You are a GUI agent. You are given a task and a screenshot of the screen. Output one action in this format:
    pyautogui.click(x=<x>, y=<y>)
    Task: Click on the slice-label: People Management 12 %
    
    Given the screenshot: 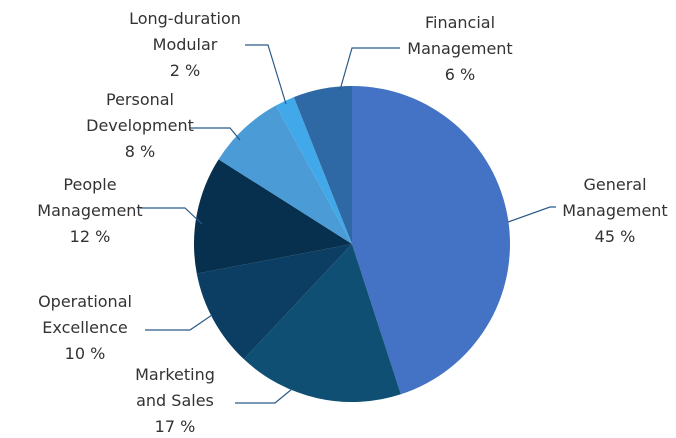 What is the action you would take?
    pyautogui.click(x=90, y=211)
    